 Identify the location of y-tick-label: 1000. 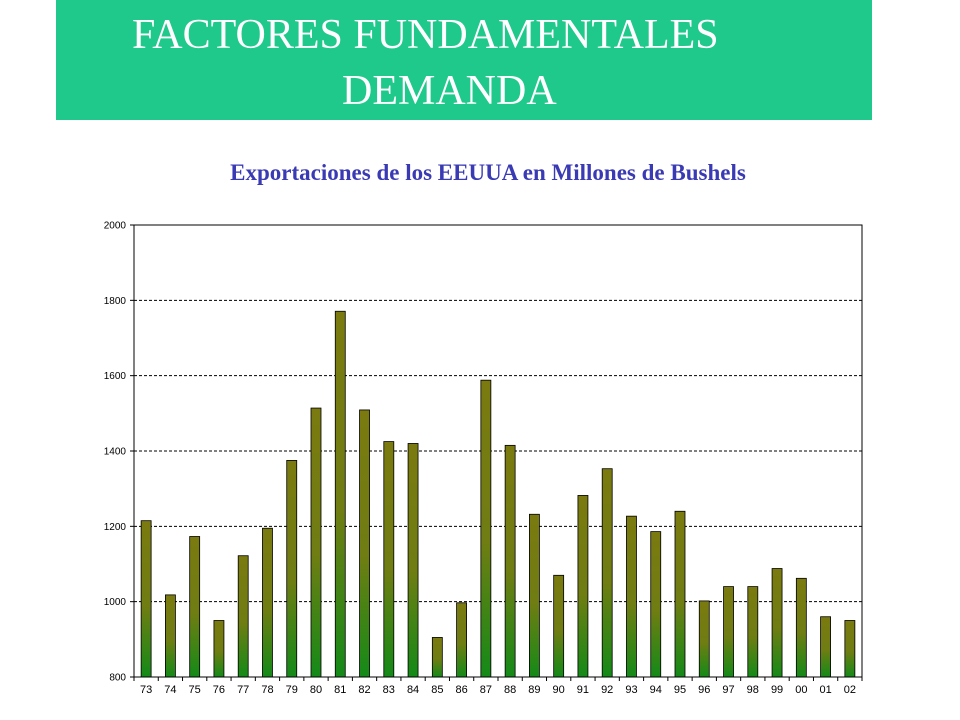
(115, 602).